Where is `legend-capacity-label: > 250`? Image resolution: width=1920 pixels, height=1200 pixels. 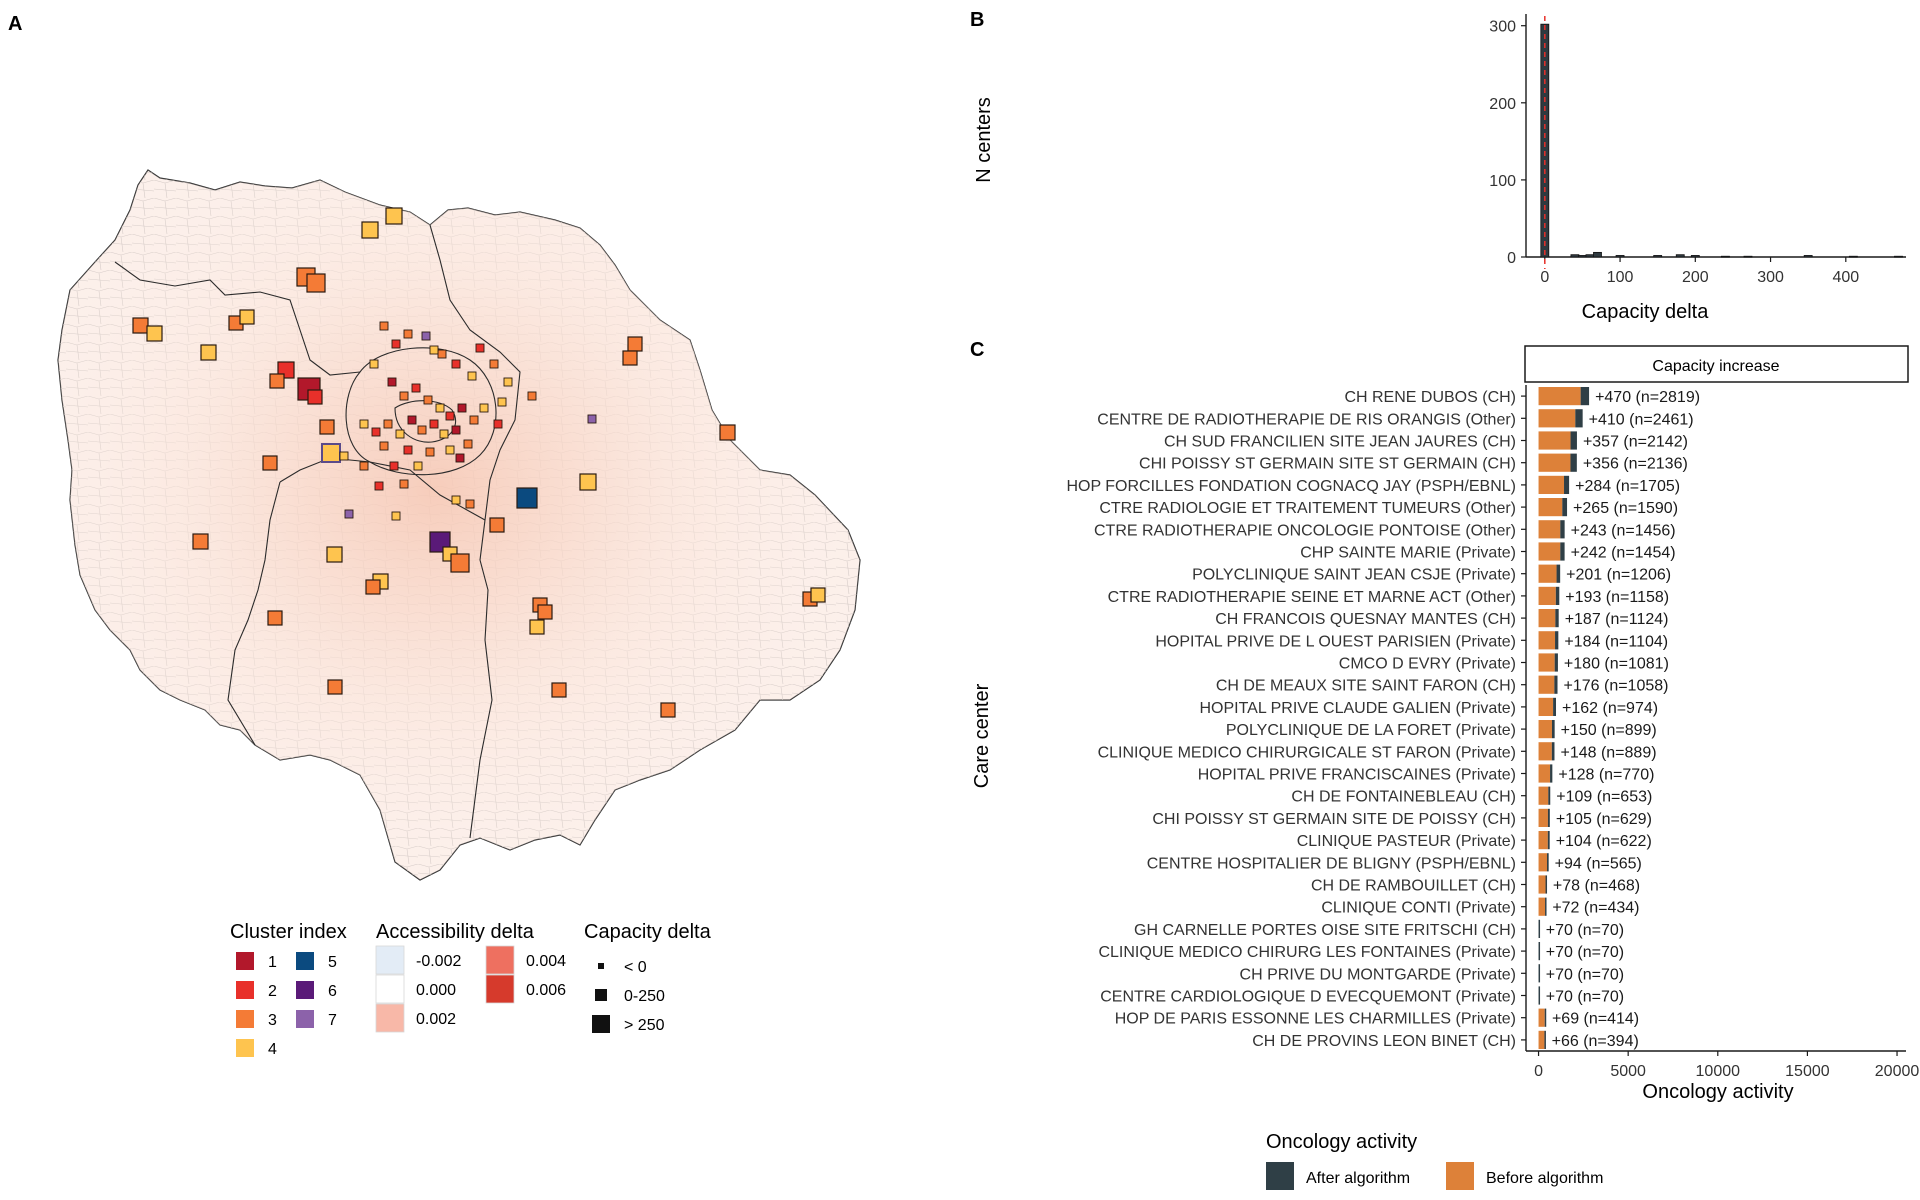 legend-capacity-label: > 250 is located at coordinates (644, 1025).